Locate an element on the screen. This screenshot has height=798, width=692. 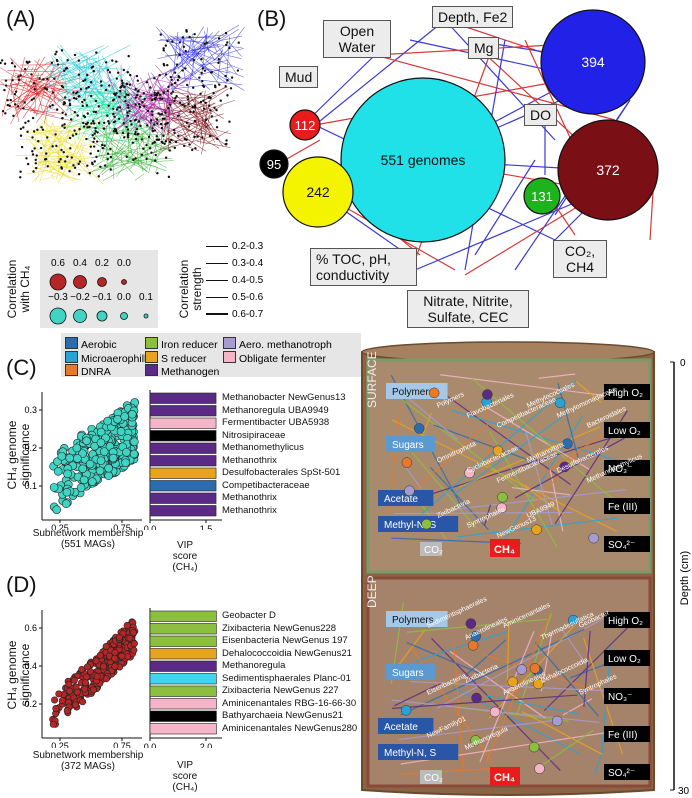
strength-legend-title: Correlation strength is located at coordinates (190, 289).